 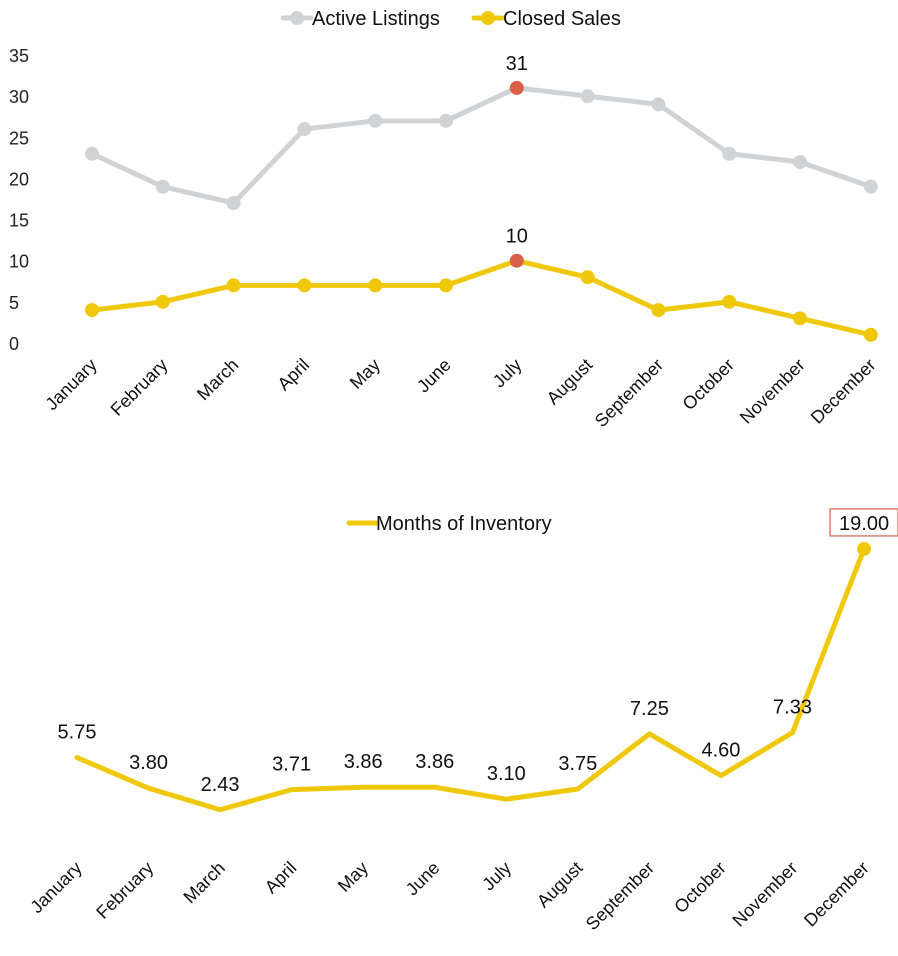 I want to click on data-label: 19.00, so click(x=864, y=524).